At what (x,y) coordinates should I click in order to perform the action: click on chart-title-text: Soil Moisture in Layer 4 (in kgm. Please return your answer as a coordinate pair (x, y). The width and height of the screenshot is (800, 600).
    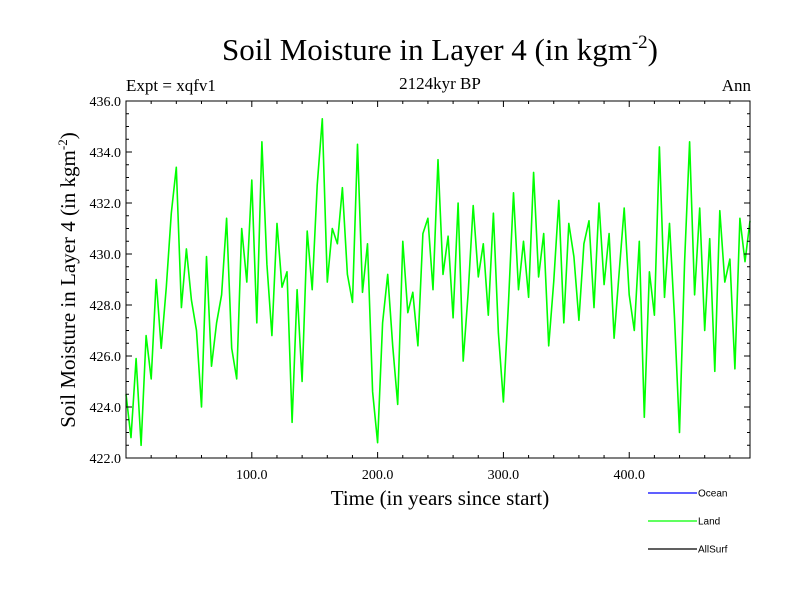
    Looking at the image, I should click on (427, 49).